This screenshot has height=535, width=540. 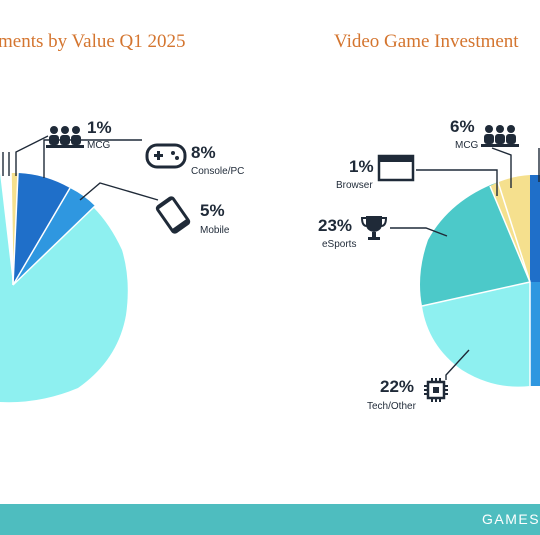 What do you see at coordinates (92, 158) in the screenshot?
I see `leader-left-console` at bounding box center [92, 158].